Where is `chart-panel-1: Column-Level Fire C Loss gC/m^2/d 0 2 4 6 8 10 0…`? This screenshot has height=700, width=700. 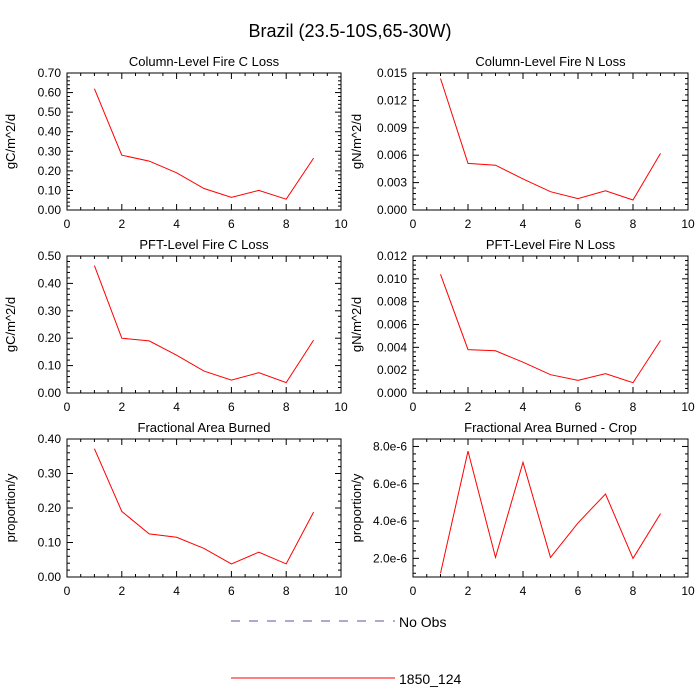
chart-panel-1: Column-Level Fire C Loss gC/m^2/d 0 2 4 6 8 10 0… is located at coordinates (175, 142).